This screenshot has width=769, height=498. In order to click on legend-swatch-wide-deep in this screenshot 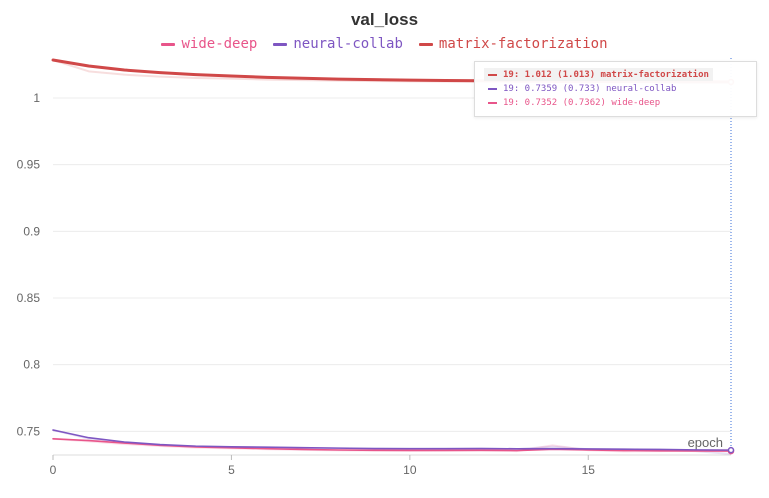, I will do `click(168, 44)`.